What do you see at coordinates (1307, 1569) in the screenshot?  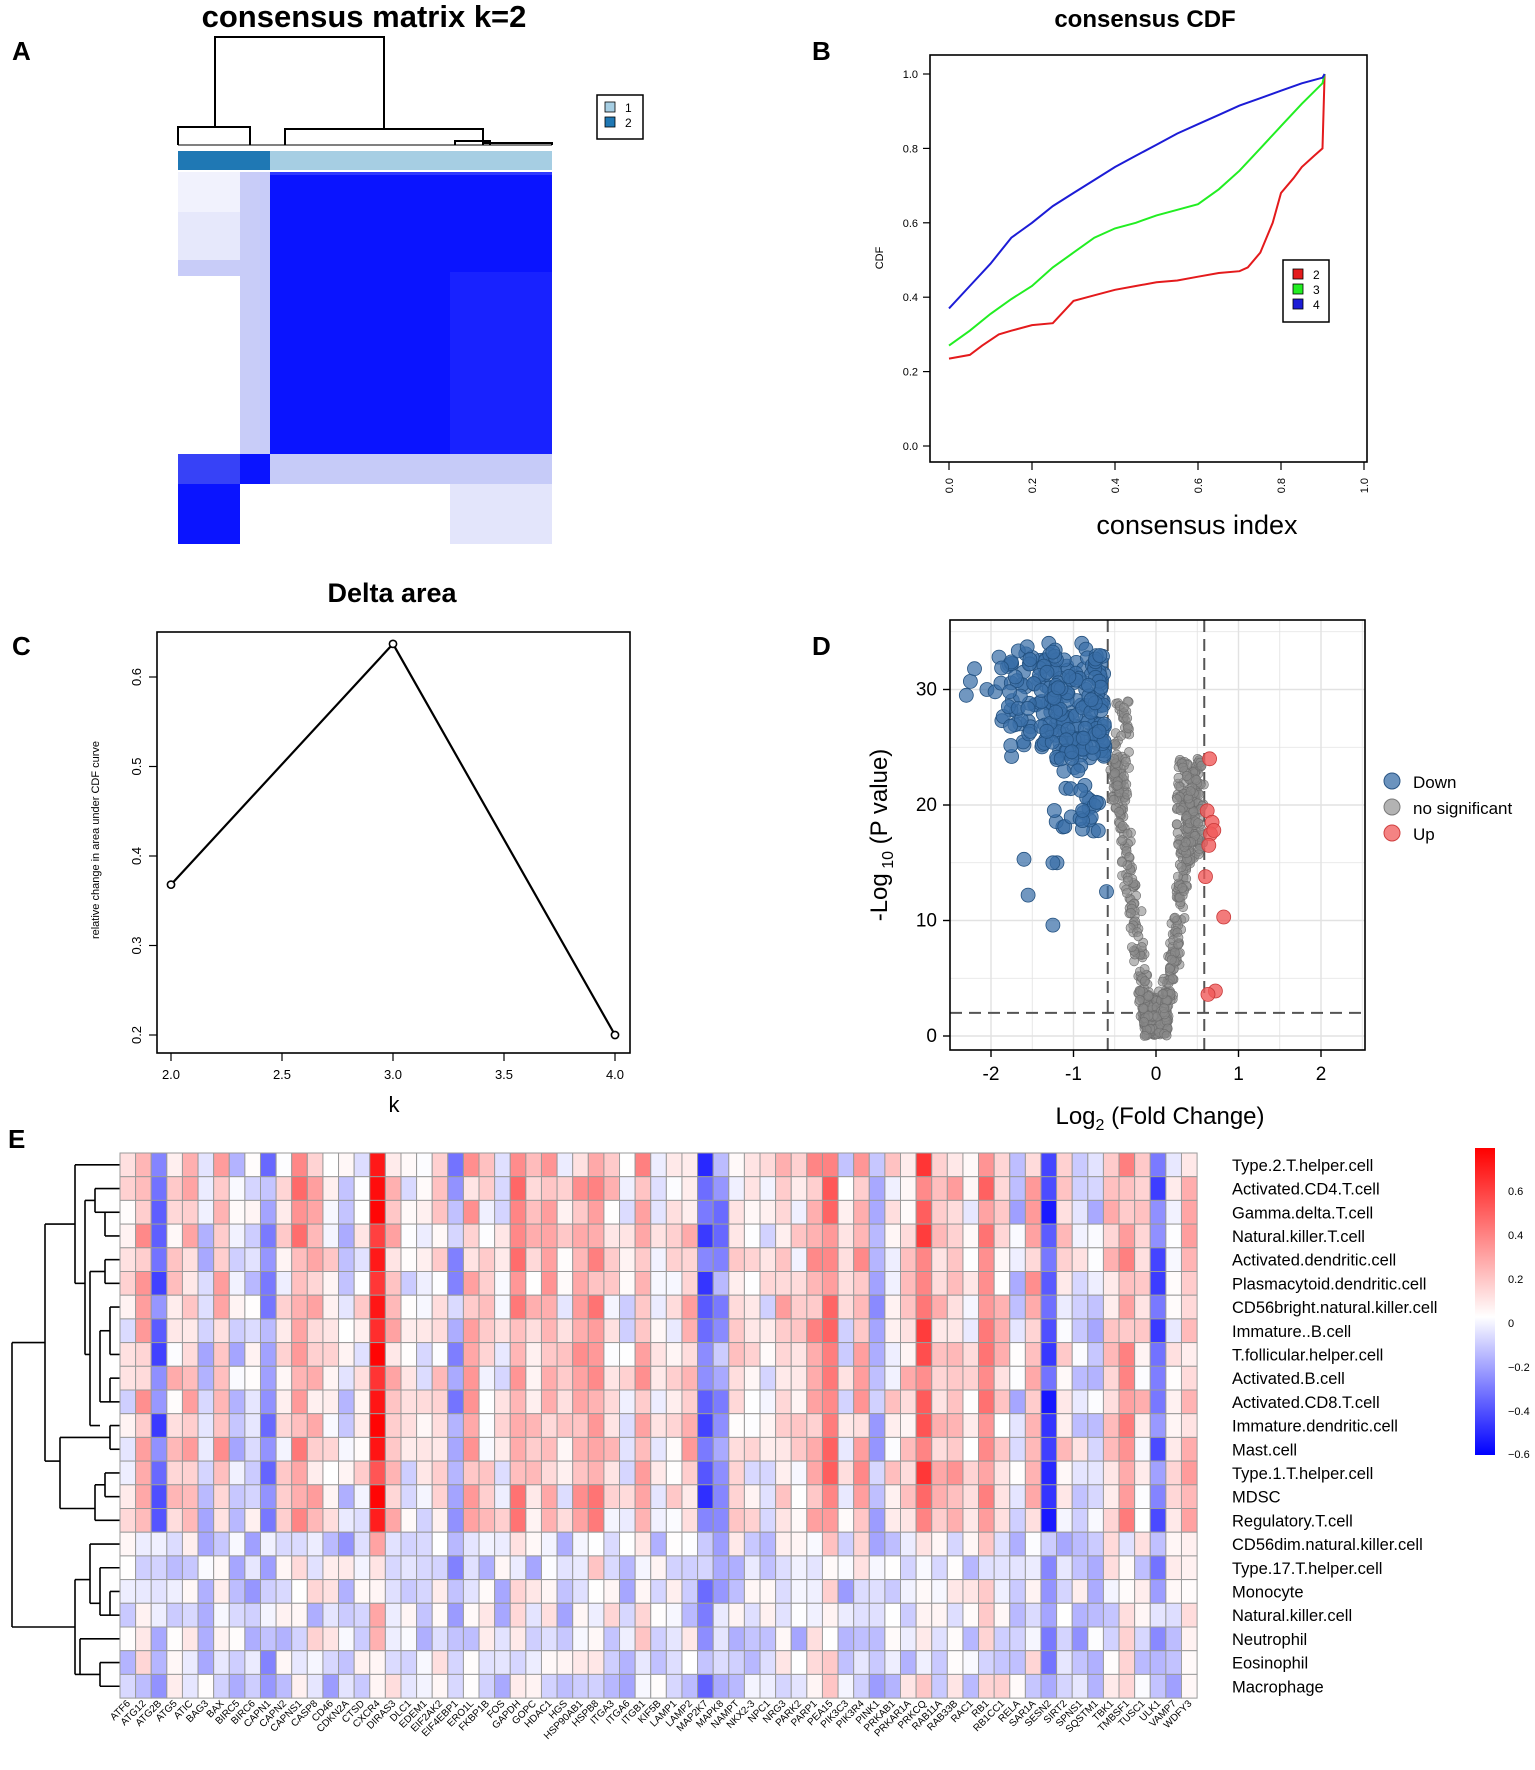 I see `panel-e-row-label: Type.17.T.helper.cell` at bounding box center [1307, 1569].